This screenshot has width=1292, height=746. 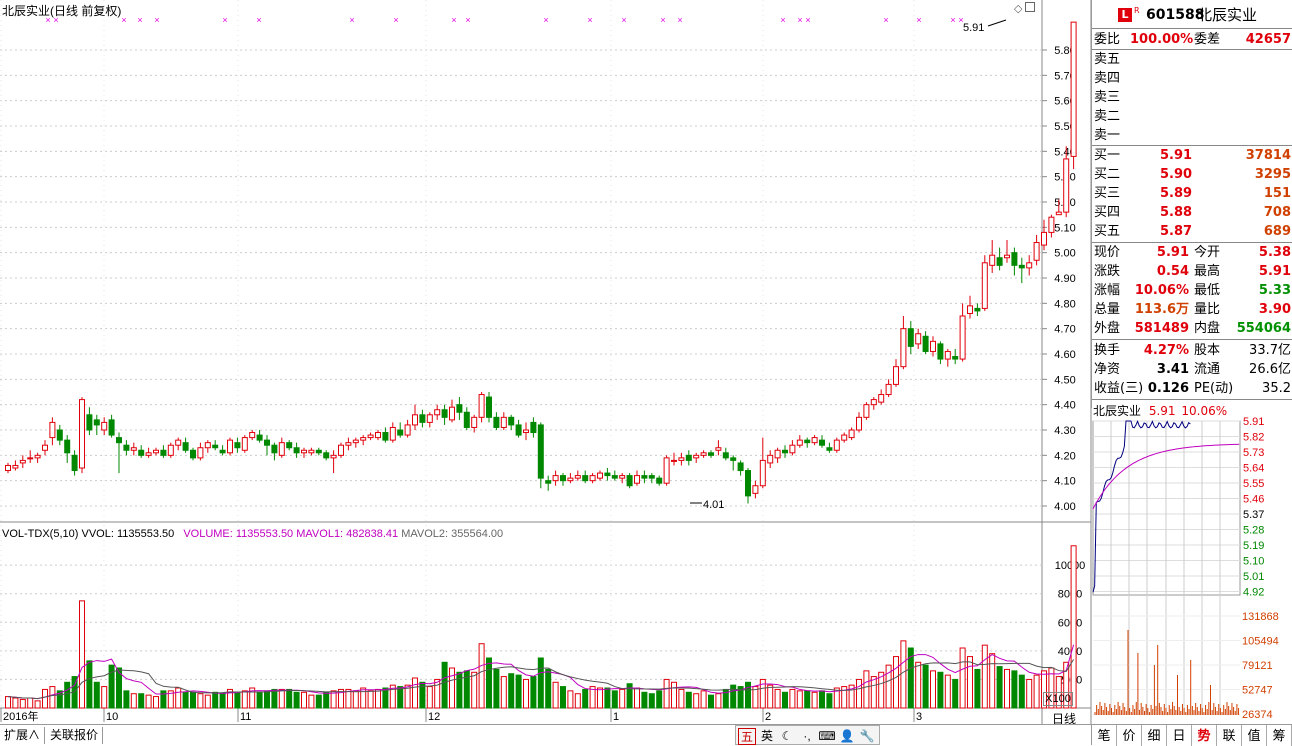 I want to click on toolbar-tool-icon: ☾, so click(x=787, y=736).